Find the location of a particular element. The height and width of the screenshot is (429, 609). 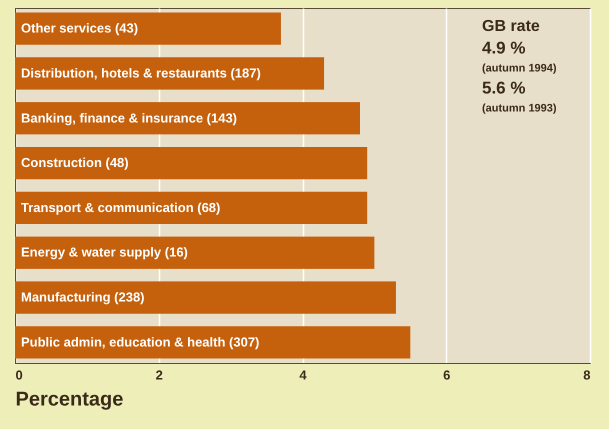

y-tick-label: Transport & communication (68) is located at coordinates (120, 207).